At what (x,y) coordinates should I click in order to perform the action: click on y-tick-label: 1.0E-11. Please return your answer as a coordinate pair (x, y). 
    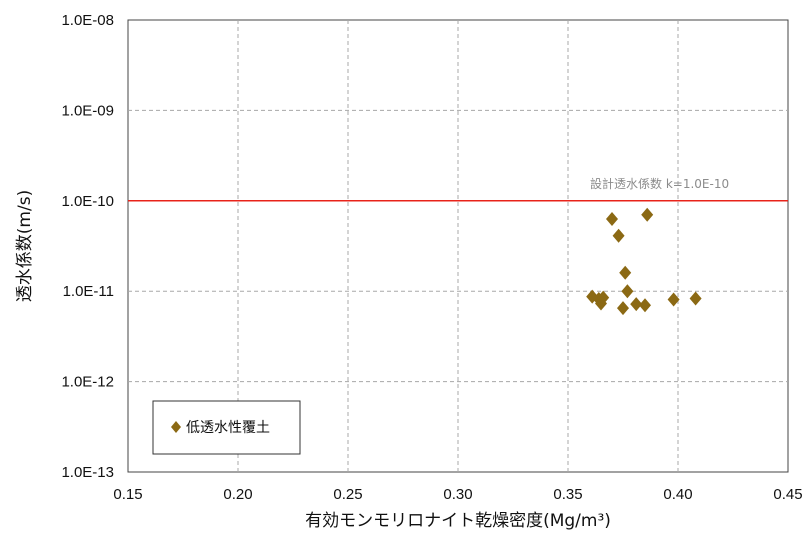
    Looking at the image, I should click on (88, 291).